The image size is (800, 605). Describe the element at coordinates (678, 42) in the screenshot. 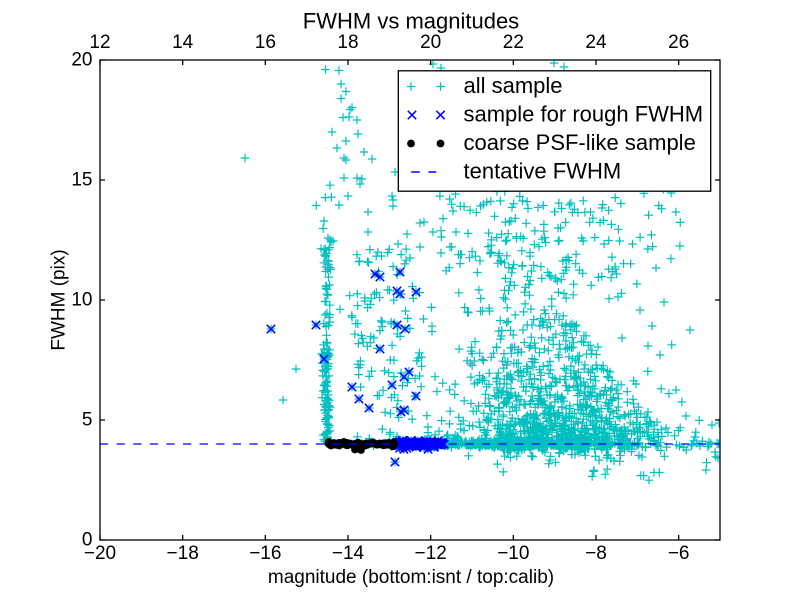

I see `svg-text: 26` at that location.